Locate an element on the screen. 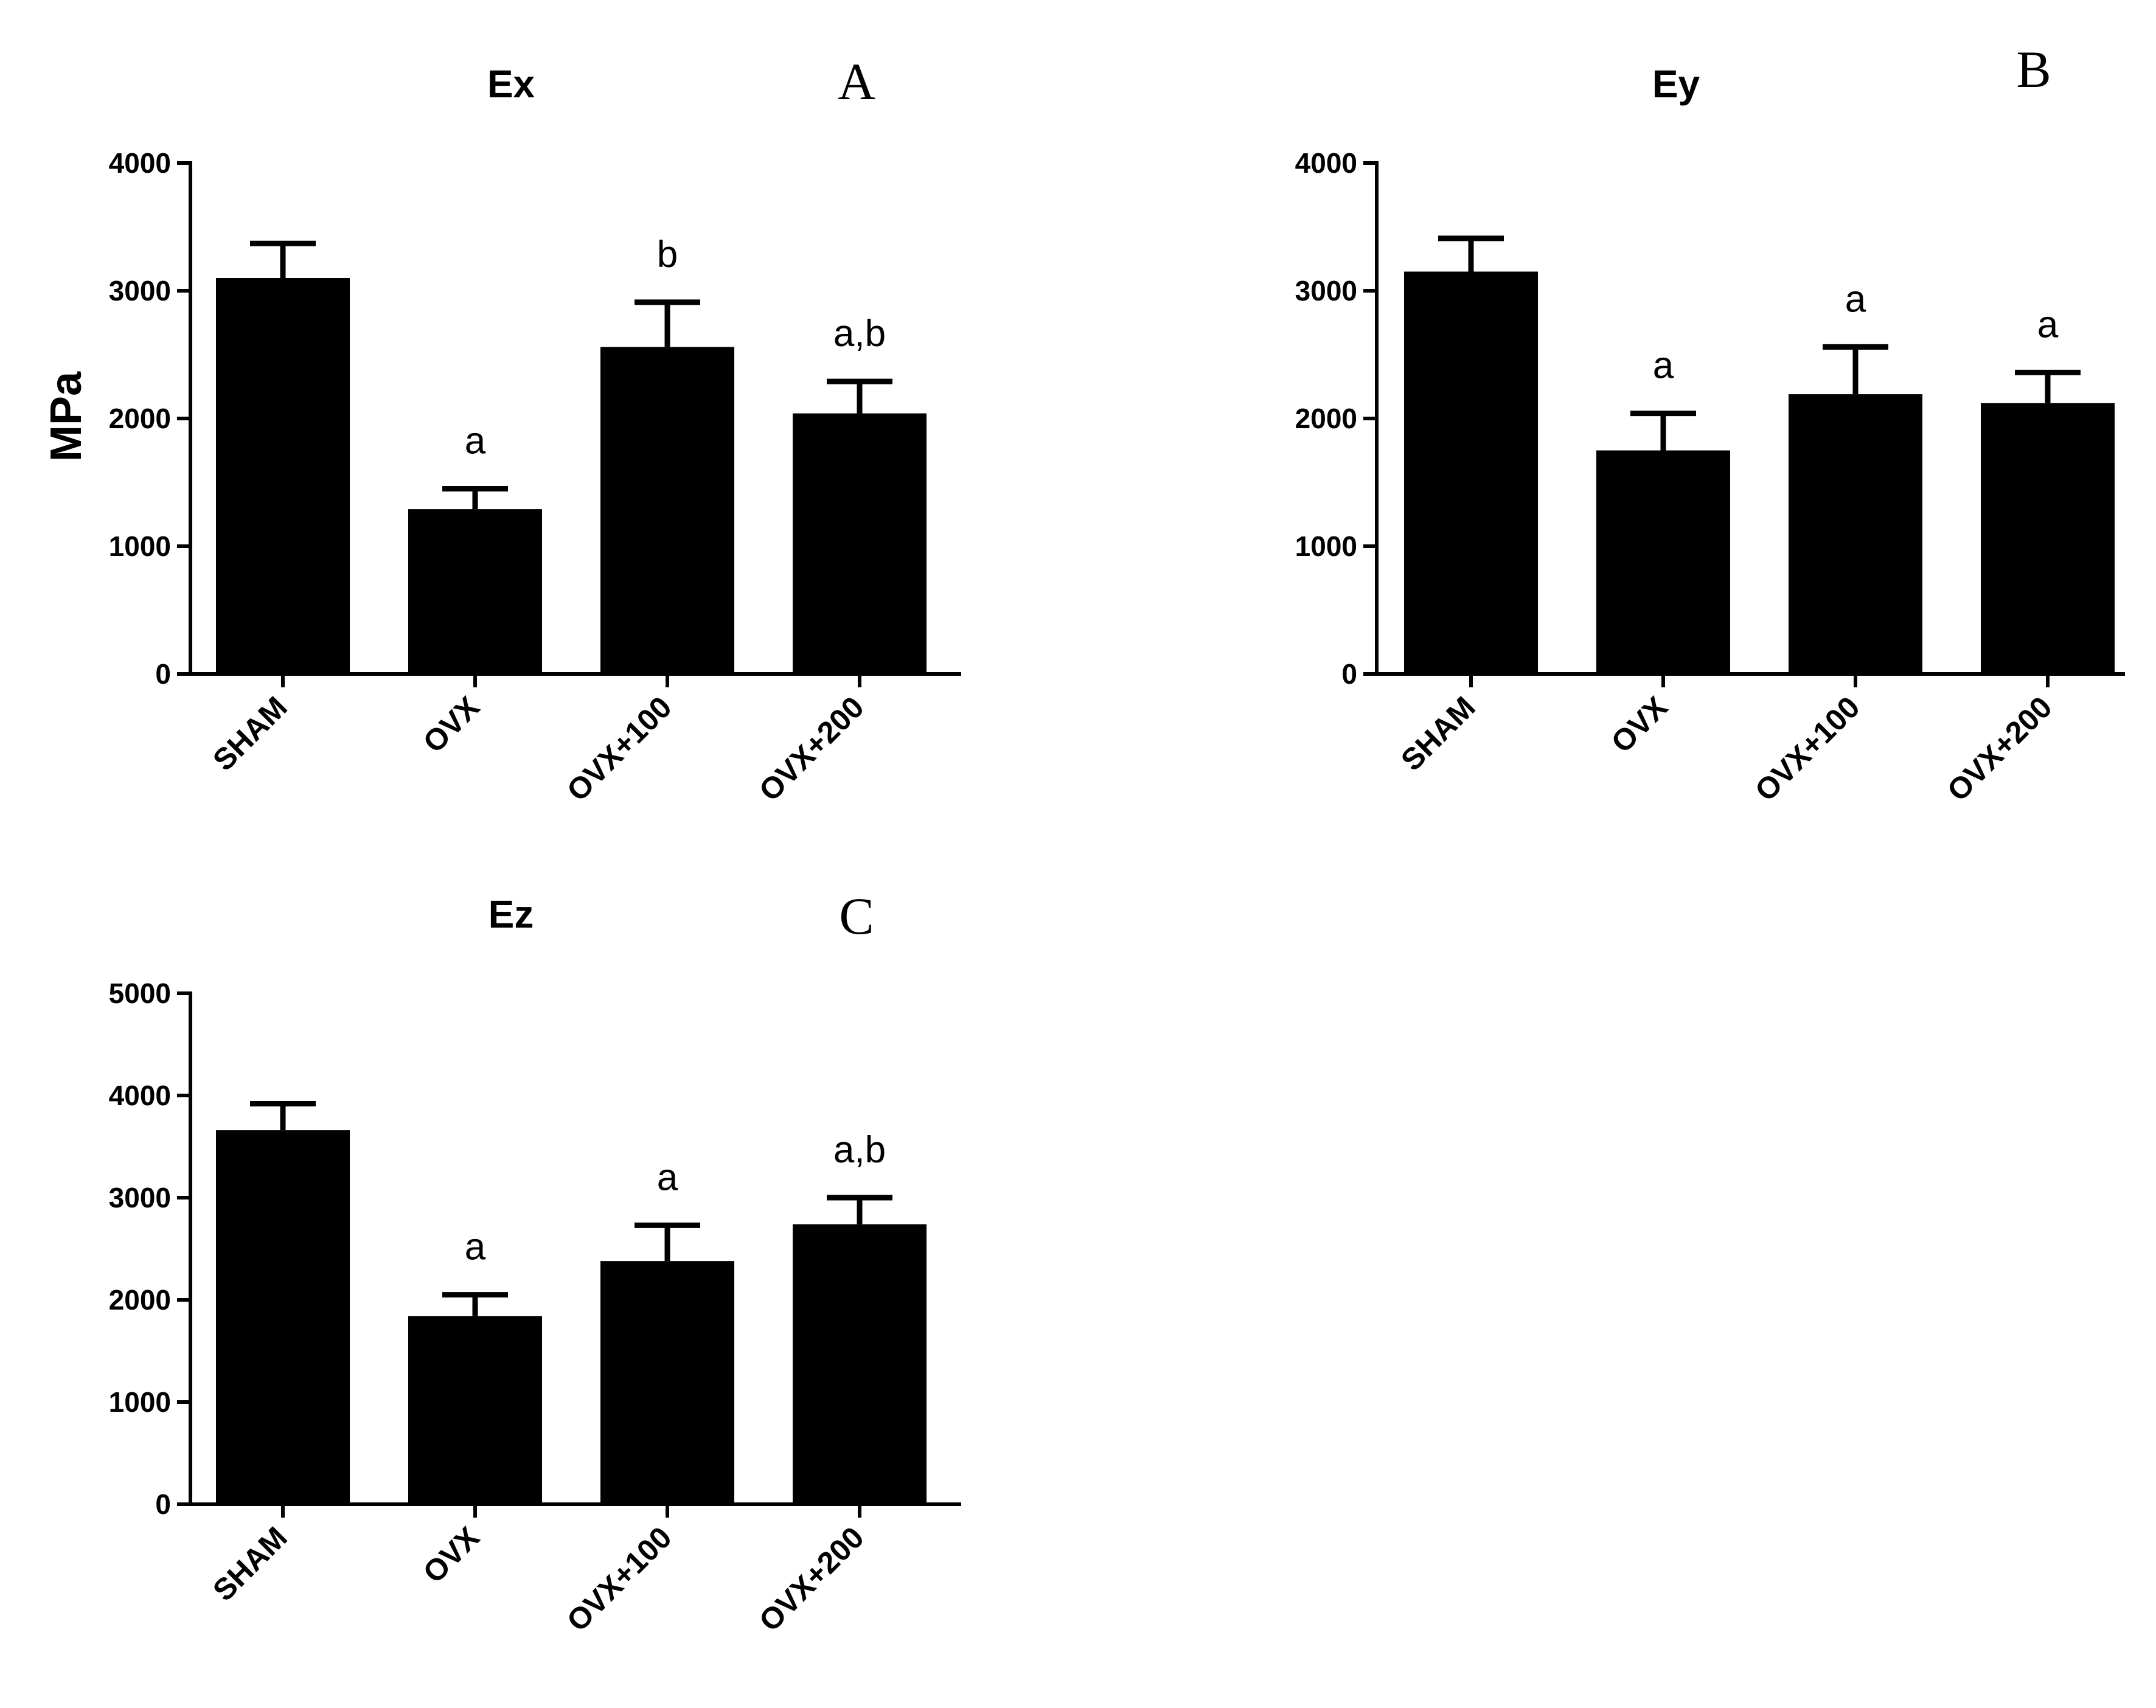 This screenshot has width=2156, height=1708. panel-letter: A is located at coordinates (857, 82).